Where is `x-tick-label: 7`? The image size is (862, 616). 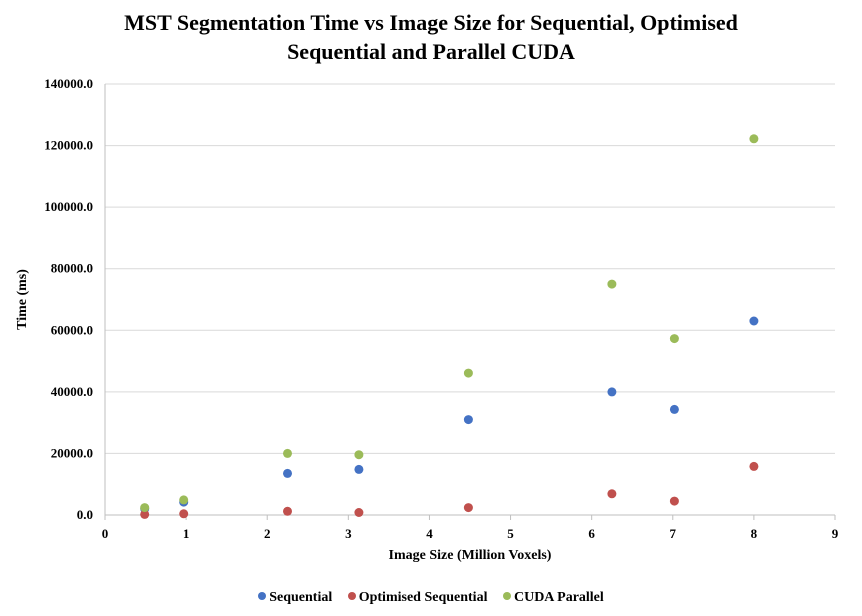 x-tick-label: 7 is located at coordinates (673, 533).